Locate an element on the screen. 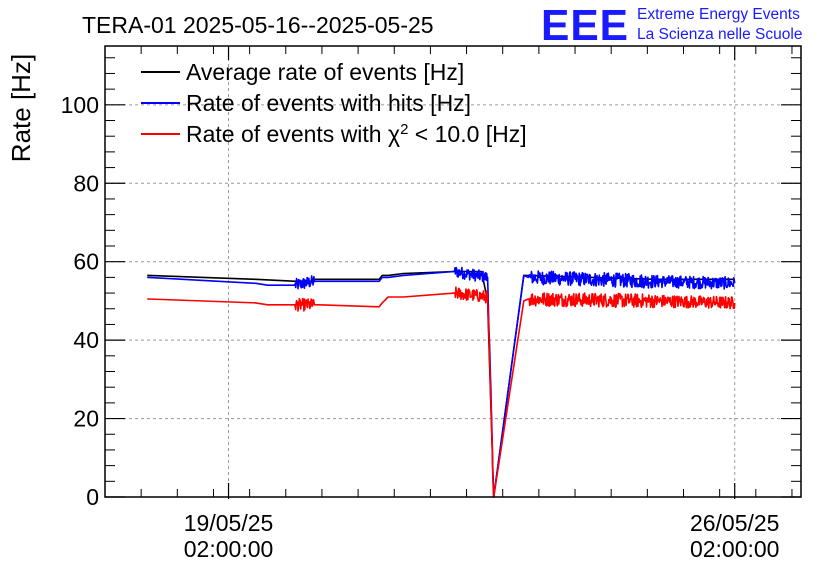 The image size is (836, 572). y-tick-label: 60 is located at coordinates (86, 262).